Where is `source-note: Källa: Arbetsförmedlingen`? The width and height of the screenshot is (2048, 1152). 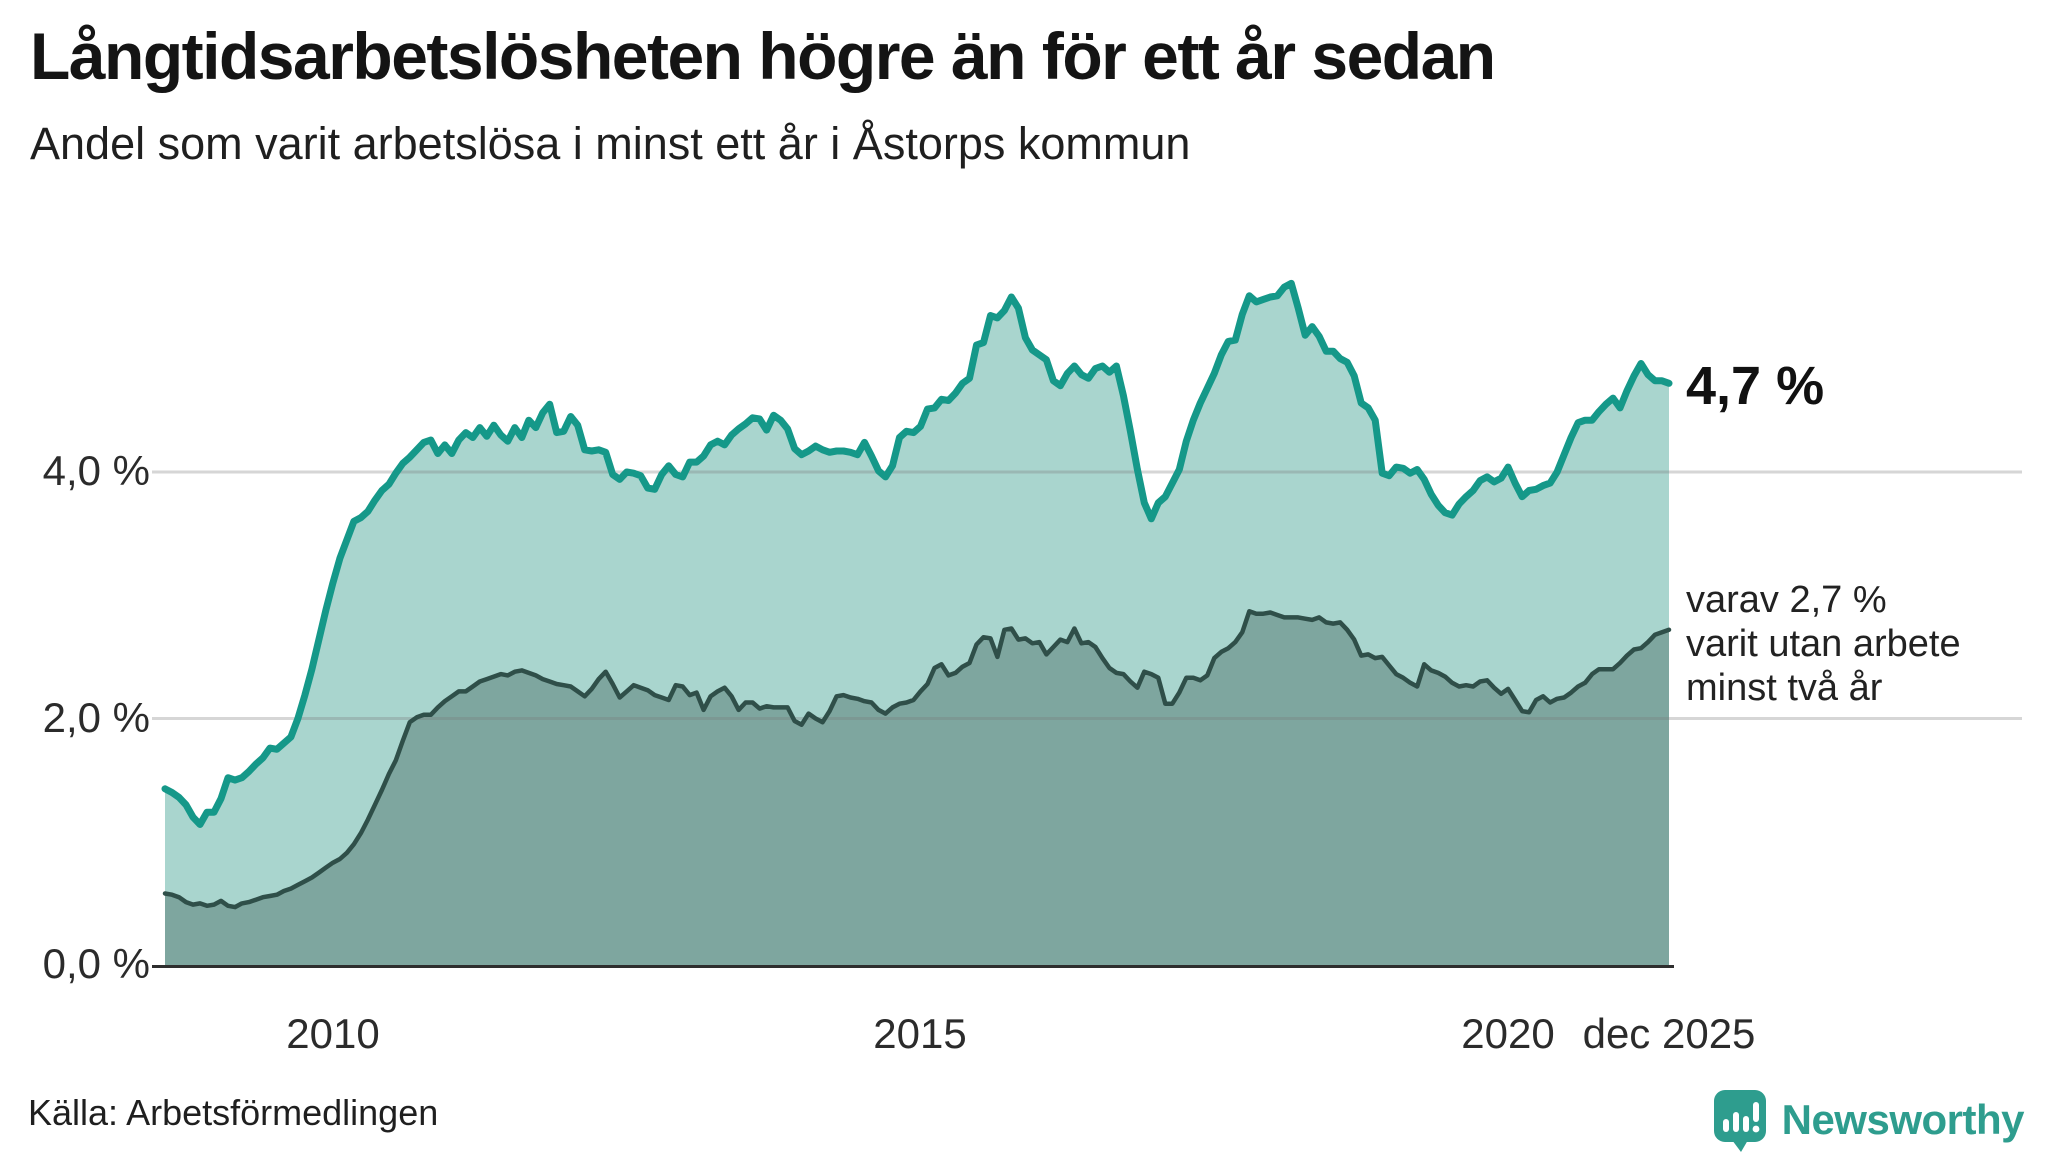 source-note: Källa: Arbetsförmedlingen is located at coordinates (233, 1112).